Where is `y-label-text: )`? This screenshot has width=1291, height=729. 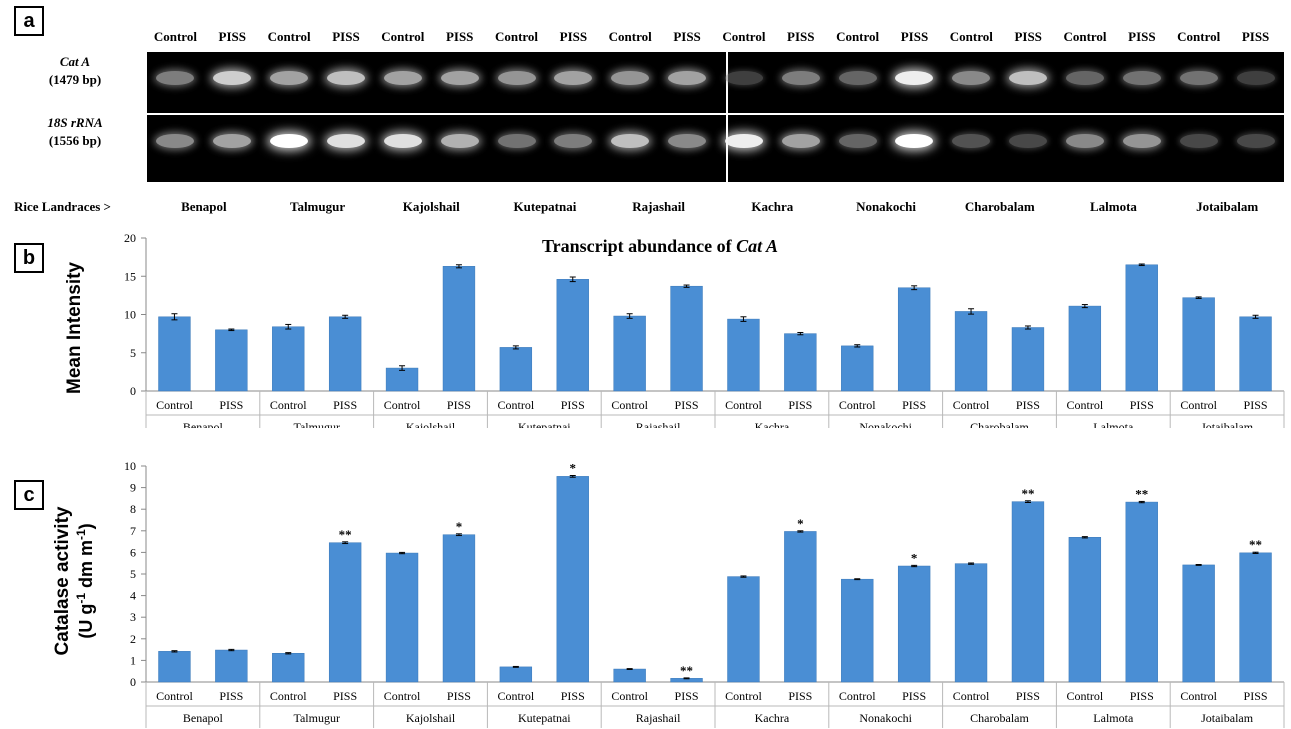
y-label-text: ) is located at coordinates (86, 526).